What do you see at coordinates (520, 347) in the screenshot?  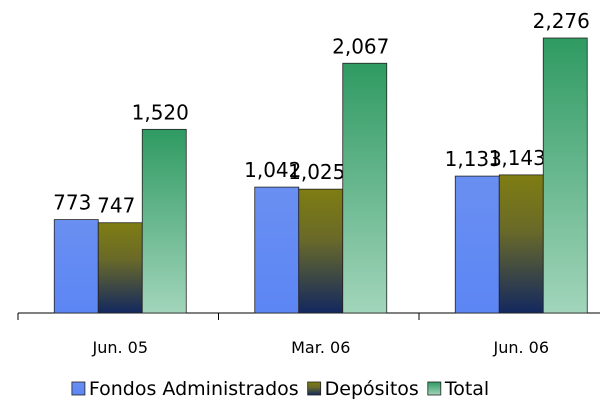 I see `x-tick-label: Jun. 06` at bounding box center [520, 347].